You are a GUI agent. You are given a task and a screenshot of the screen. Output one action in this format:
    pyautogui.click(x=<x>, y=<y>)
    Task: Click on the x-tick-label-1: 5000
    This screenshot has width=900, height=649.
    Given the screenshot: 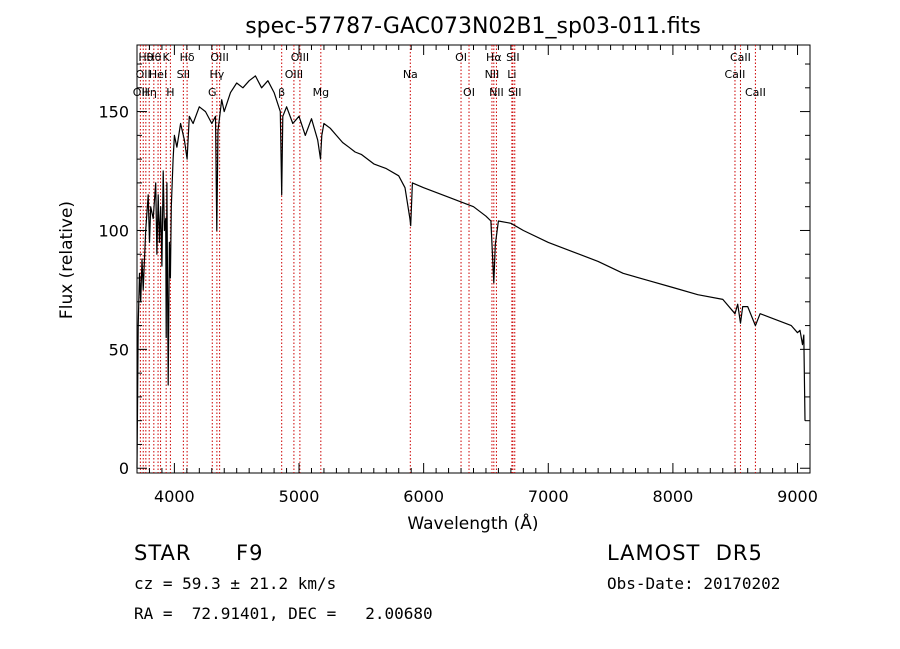 What is the action you would take?
    pyautogui.click(x=299, y=496)
    